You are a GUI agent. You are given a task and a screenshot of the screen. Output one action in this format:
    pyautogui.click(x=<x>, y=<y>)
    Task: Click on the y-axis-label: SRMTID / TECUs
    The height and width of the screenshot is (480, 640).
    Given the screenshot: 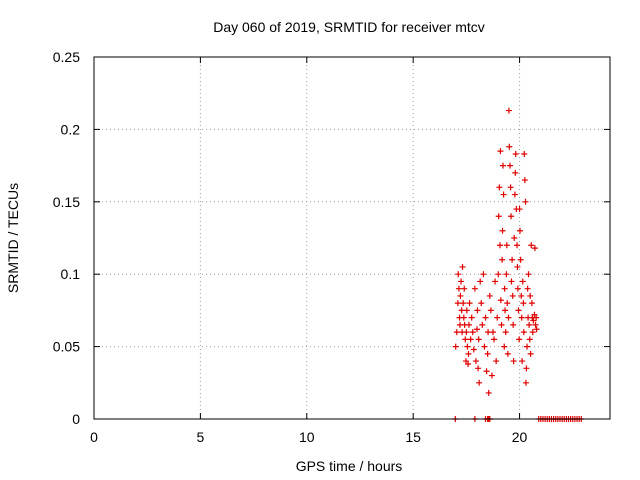 What is the action you would take?
    pyautogui.click(x=13, y=238)
    